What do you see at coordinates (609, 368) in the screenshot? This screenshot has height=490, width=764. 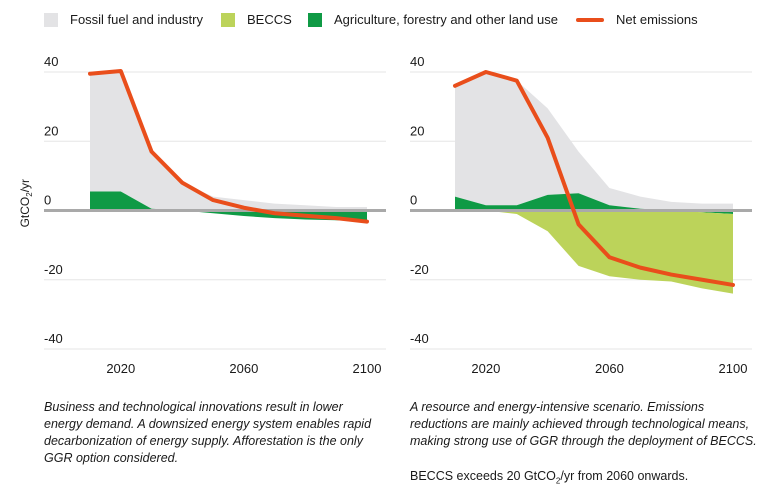 I see `x-tick-label-right: 2060` at bounding box center [609, 368].